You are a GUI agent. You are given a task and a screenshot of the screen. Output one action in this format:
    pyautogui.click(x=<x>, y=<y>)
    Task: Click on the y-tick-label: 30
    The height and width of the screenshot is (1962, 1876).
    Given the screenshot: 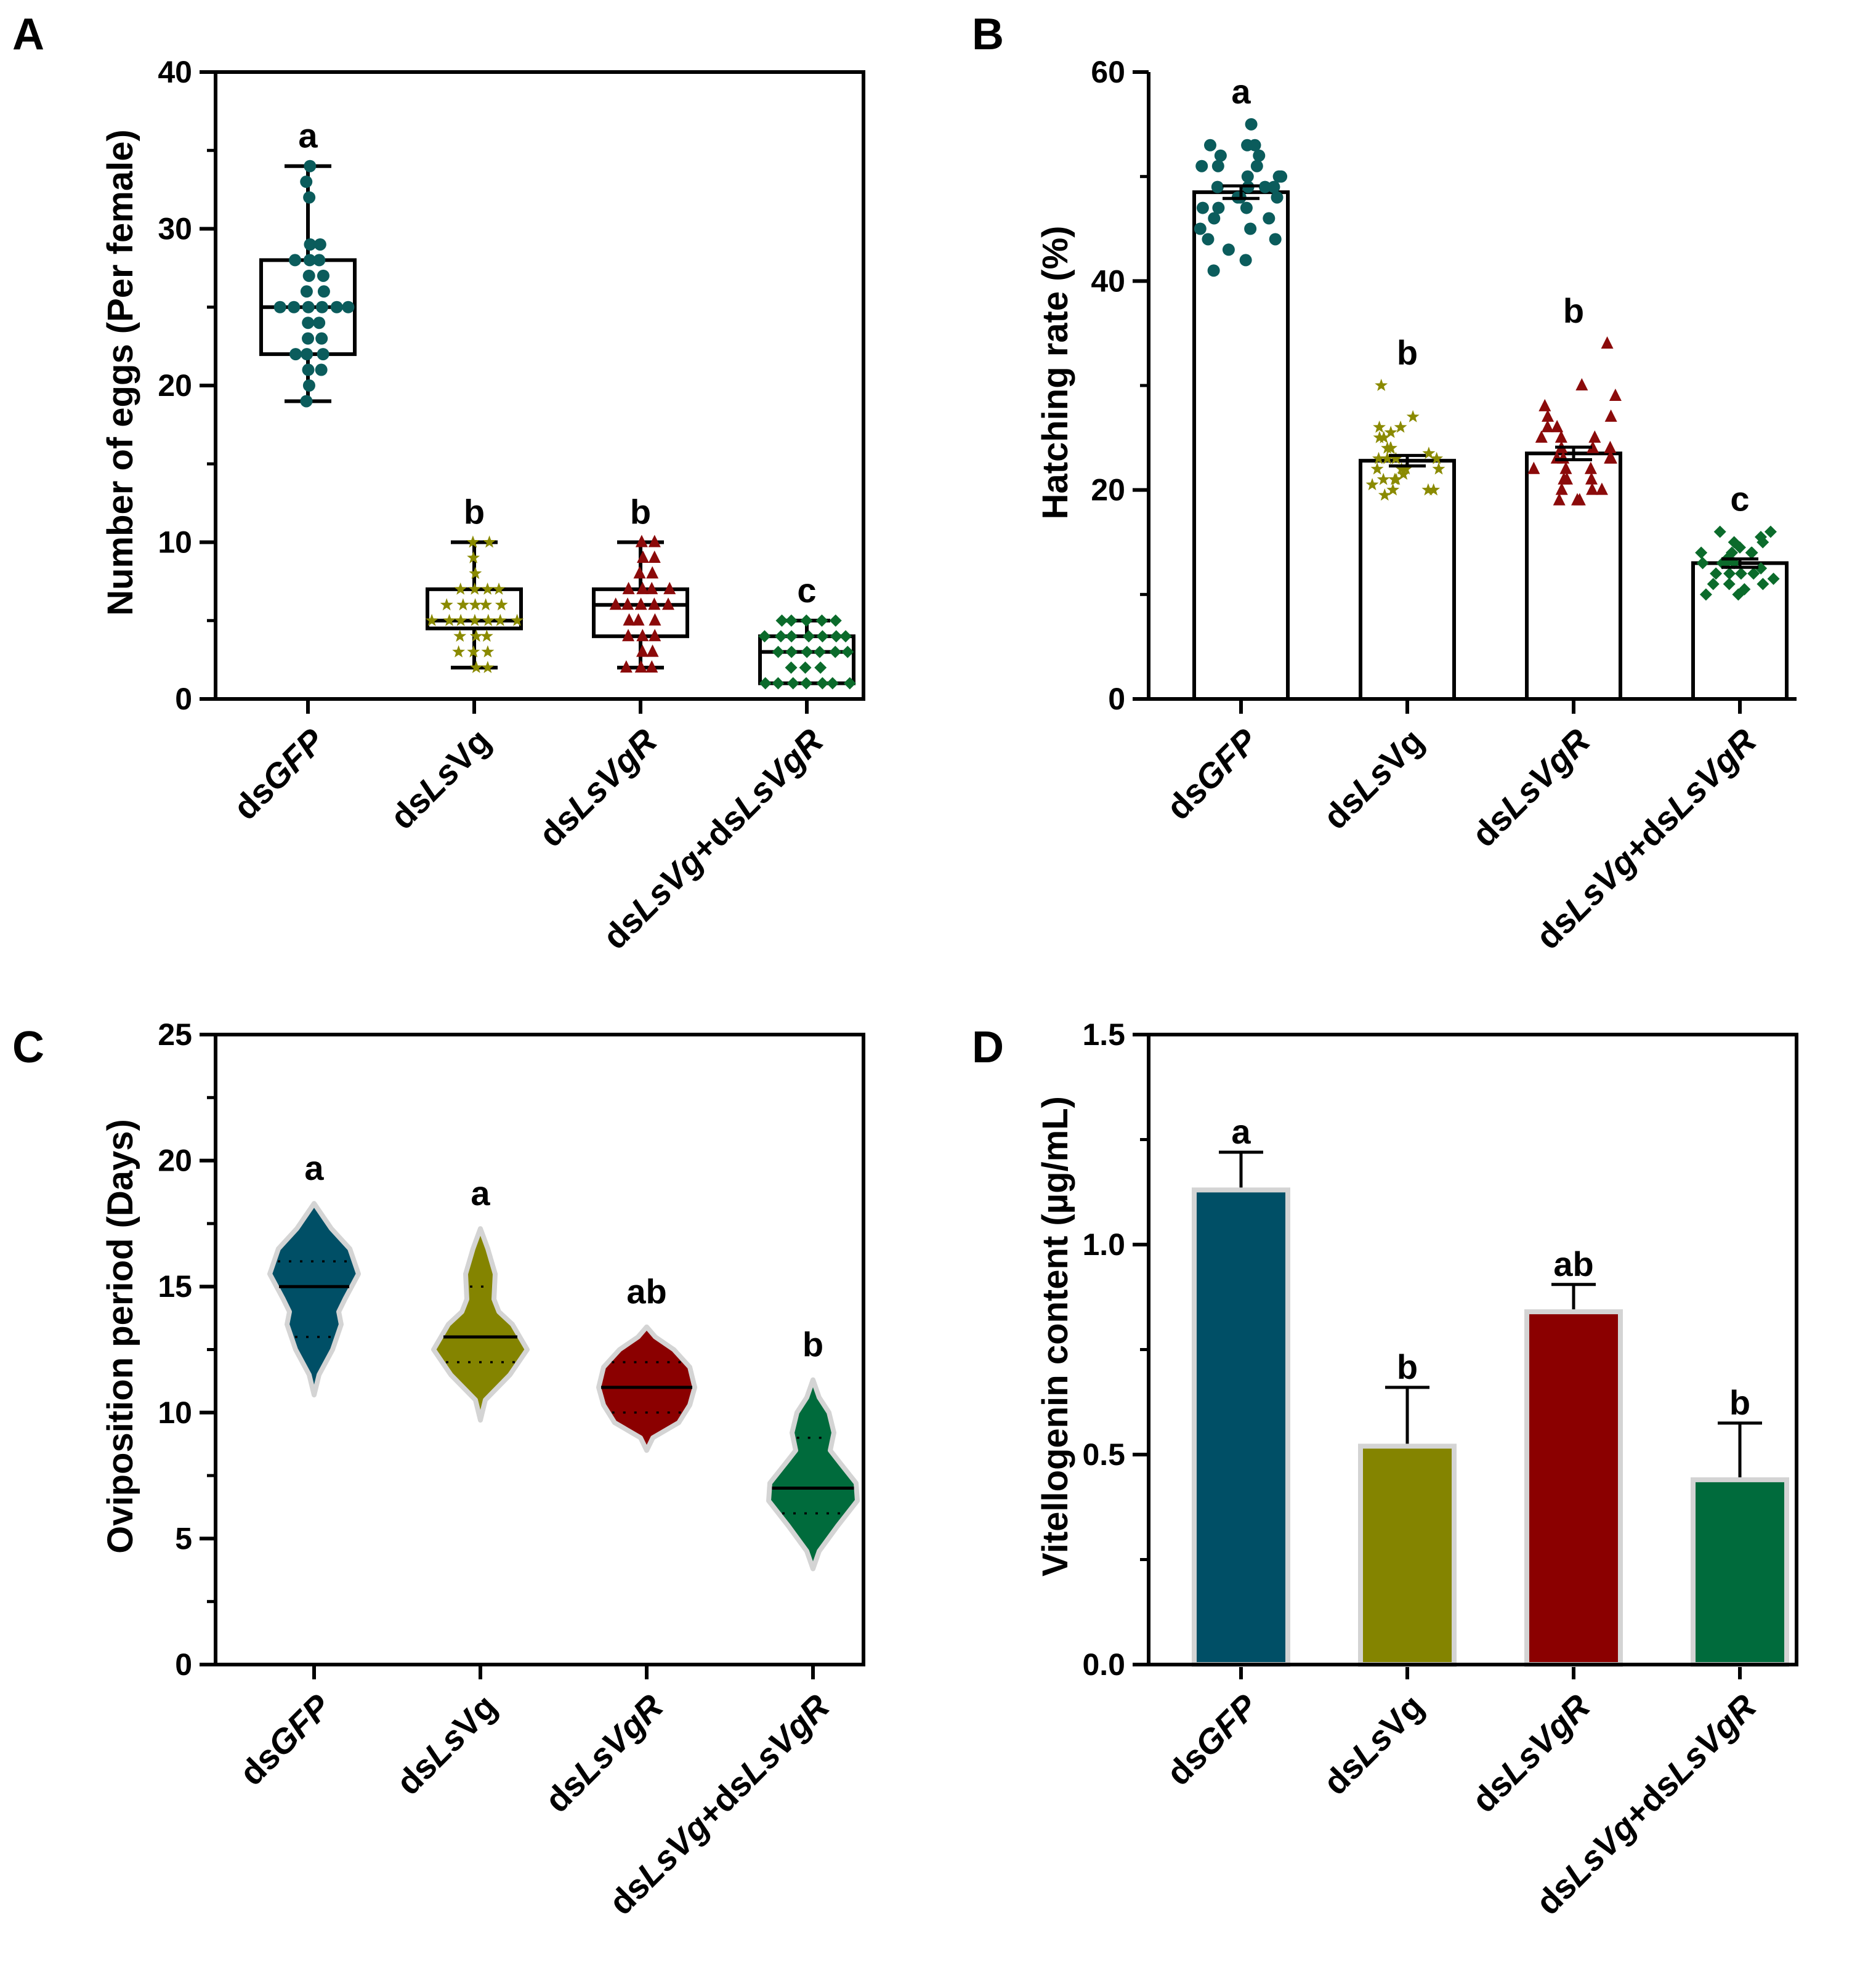 What is the action you would take?
    pyautogui.click(x=175, y=229)
    